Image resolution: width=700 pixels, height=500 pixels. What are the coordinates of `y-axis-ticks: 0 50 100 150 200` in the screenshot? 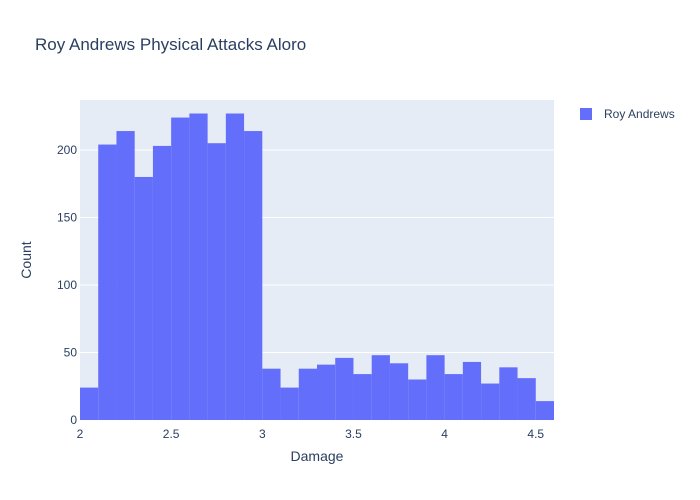 It's located at (67, 285).